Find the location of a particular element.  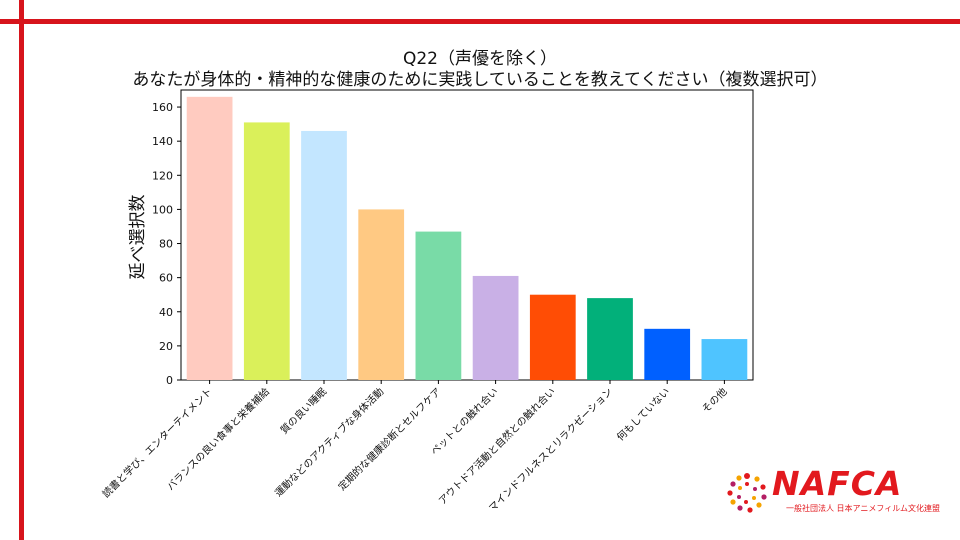

red-left-rule is located at coordinates (21, 270).